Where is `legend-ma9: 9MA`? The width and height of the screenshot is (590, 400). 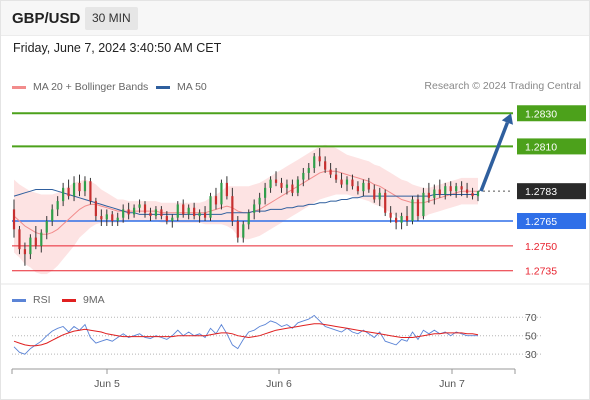 legend-ma9: 9MA is located at coordinates (83, 300).